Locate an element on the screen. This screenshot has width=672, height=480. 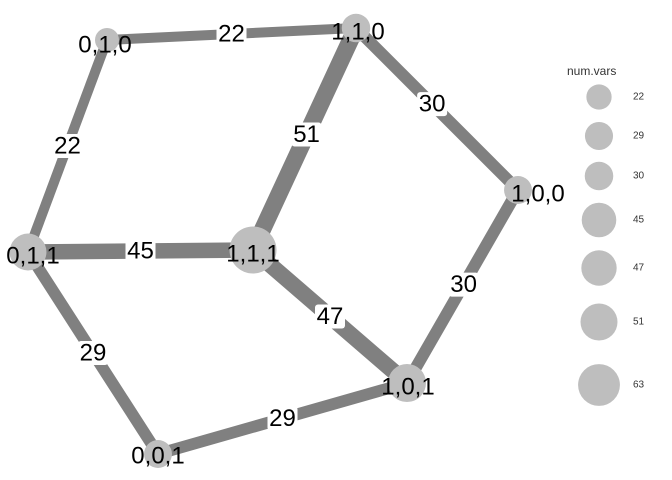
edge-label: 45 is located at coordinates (140, 251).